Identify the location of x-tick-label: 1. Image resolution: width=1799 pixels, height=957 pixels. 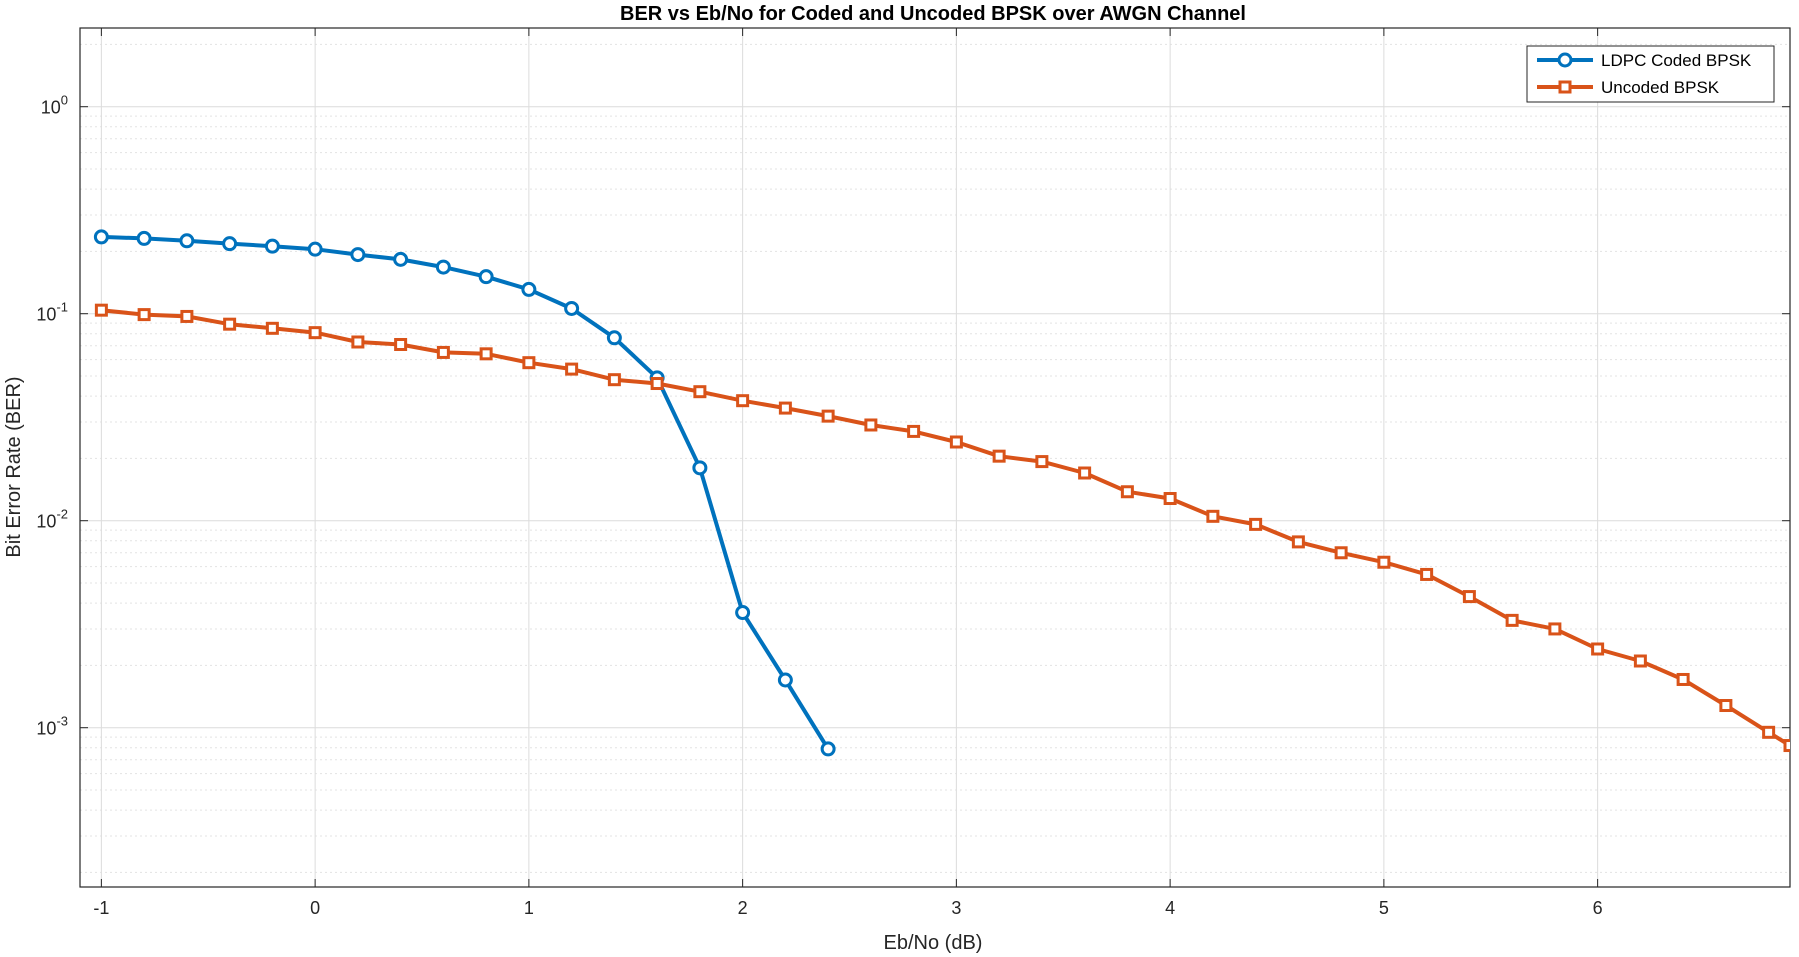
(529, 908).